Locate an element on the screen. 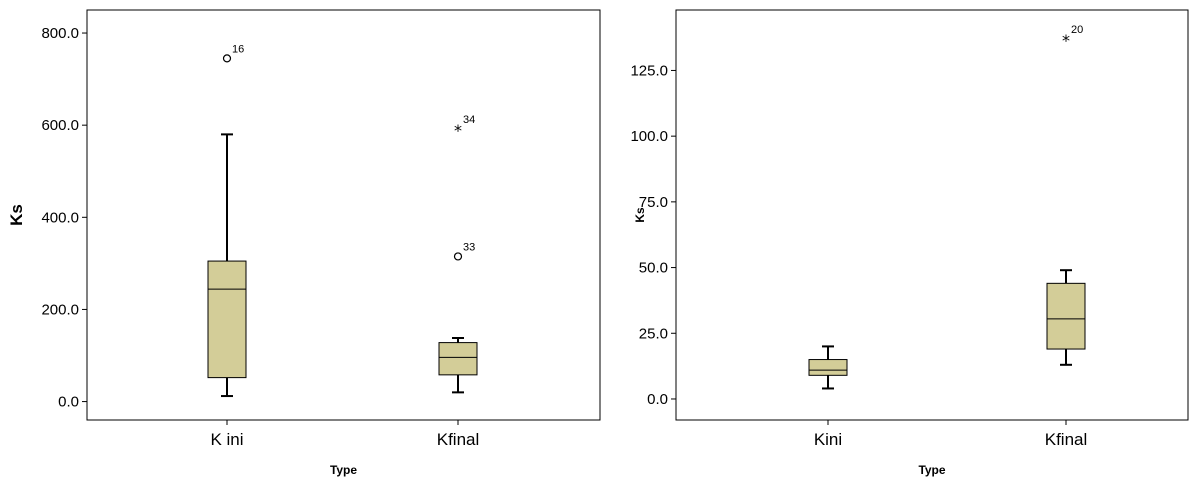 The image size is (1199, 480). y-tick-label: 75.0 is located at coordinates (653, 202).